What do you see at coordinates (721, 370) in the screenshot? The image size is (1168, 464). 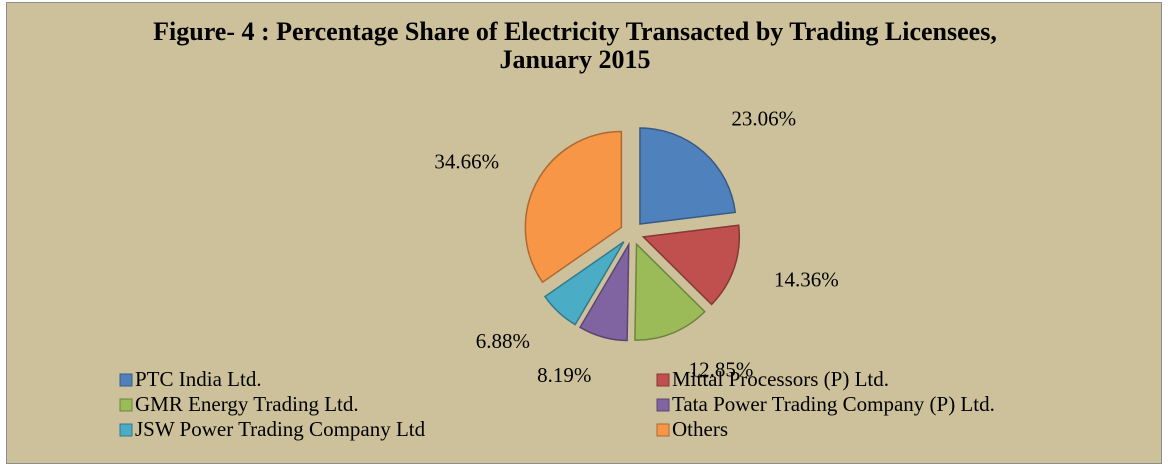 I see `data-label: 12.85%` at bounding box center [721, 370].